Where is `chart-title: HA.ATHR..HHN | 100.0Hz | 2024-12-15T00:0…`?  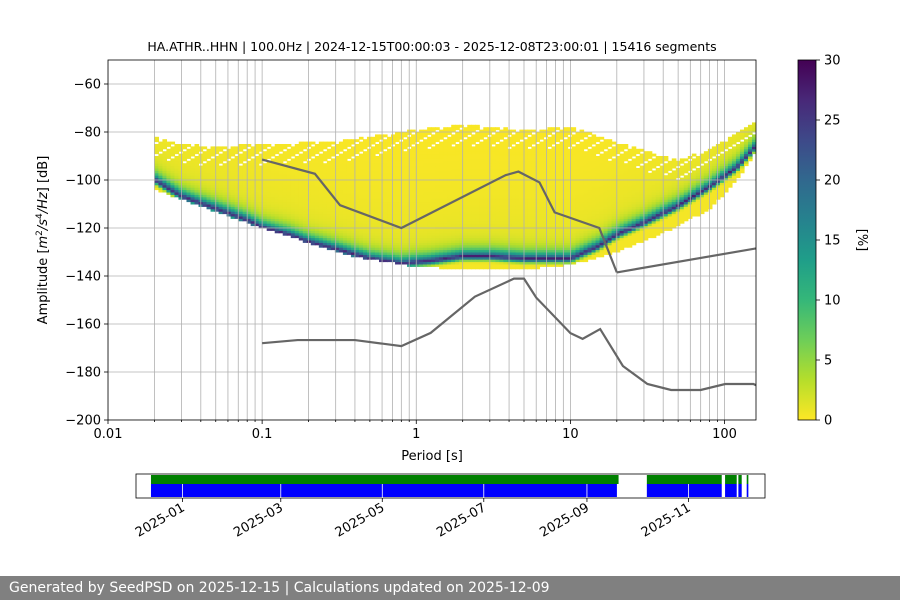
chart-title: HA.ATHR..HHN | 100.0Hz | 2024-12-15T00:0… is located at coordinates (431, 46).